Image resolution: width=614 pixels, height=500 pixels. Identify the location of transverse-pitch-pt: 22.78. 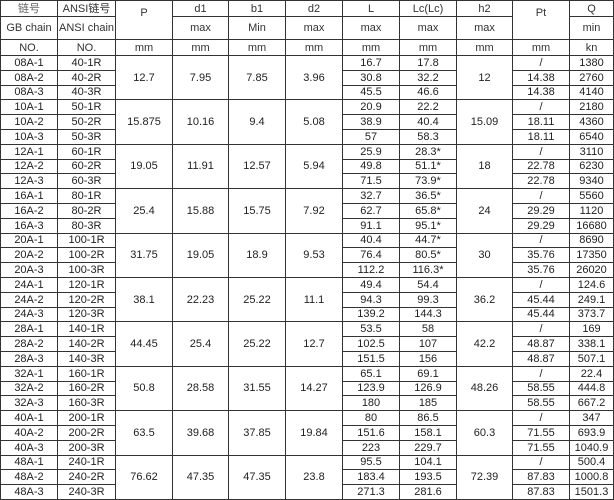
(541, 181).